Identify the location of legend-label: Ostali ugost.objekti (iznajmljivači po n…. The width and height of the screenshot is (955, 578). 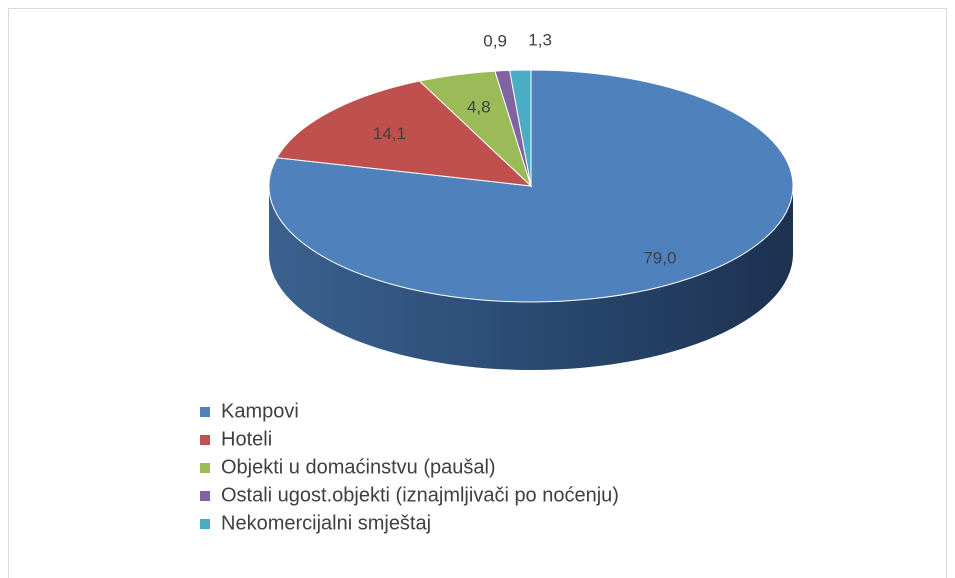
(420, 495).